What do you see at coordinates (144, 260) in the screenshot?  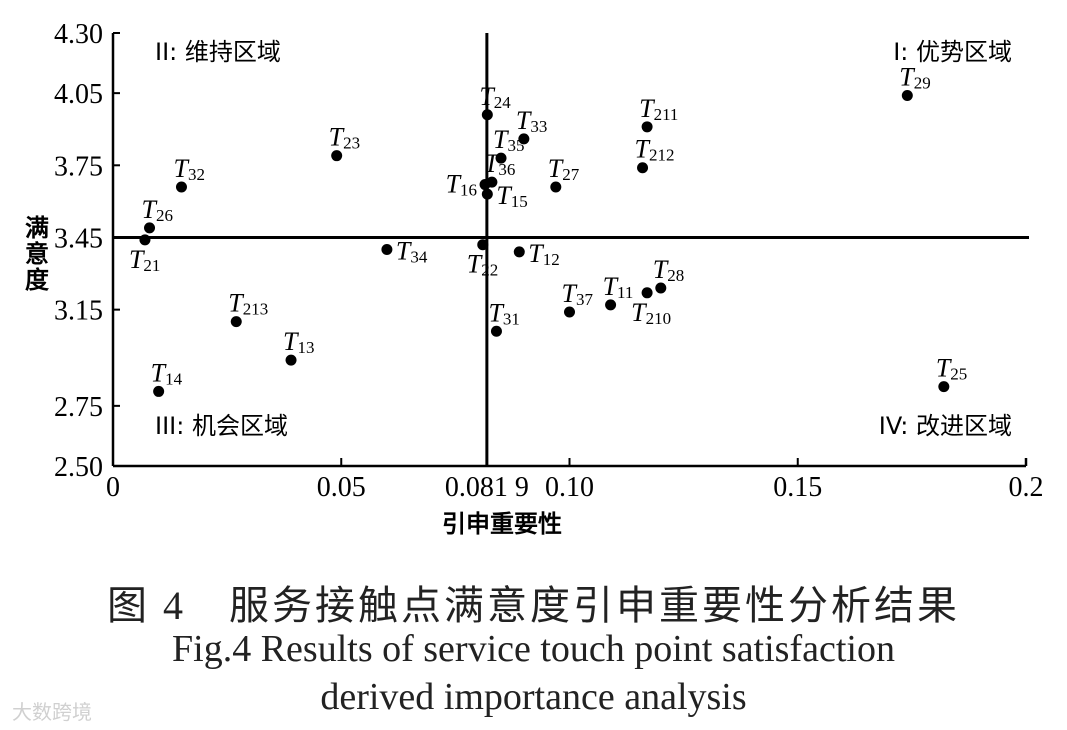 I see `data-point-label-T21: T21` at bounding box center [144, 260].